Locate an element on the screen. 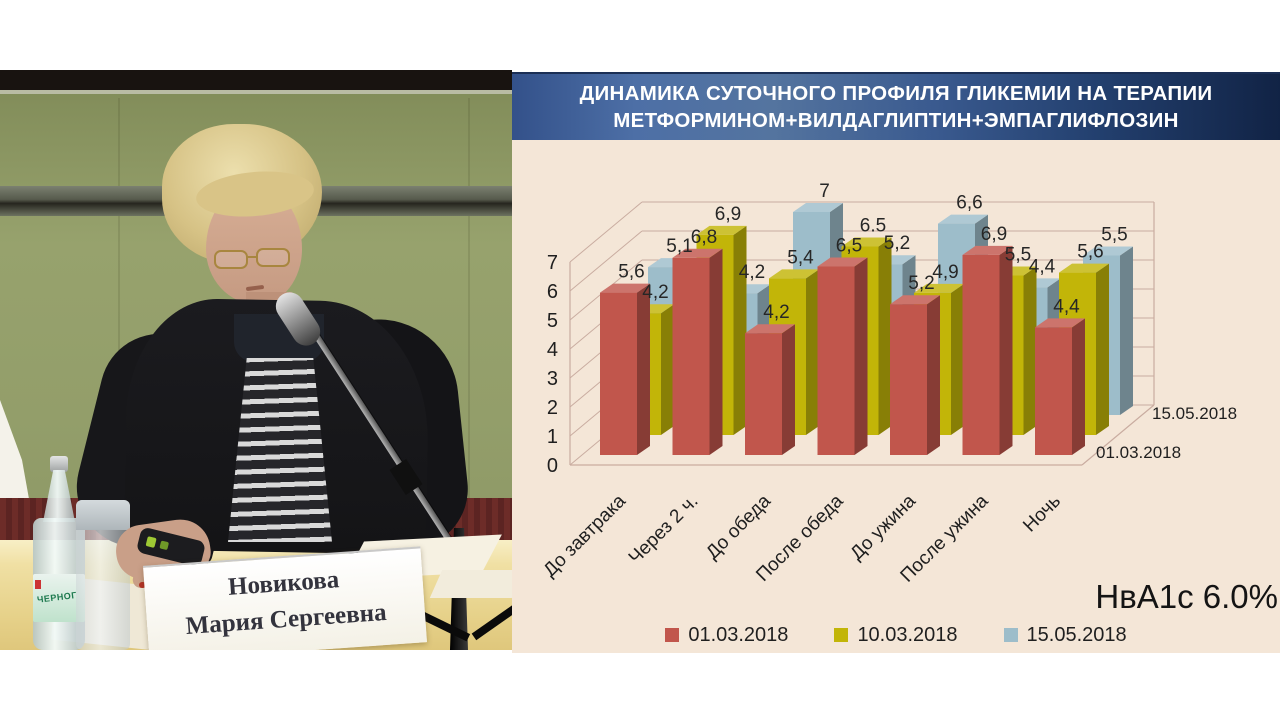  y-tick-label: 4 is located at coordinates (552, 350).